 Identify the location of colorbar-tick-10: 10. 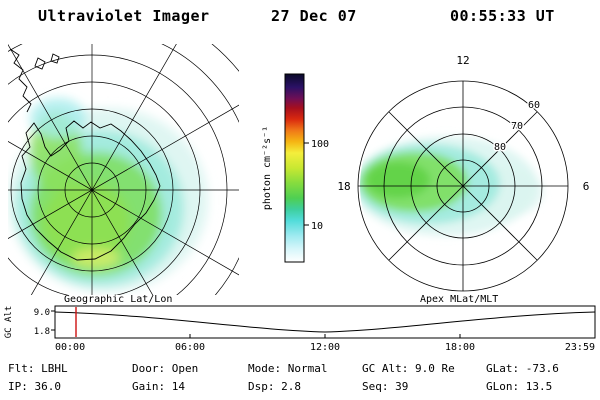
(317, 226).